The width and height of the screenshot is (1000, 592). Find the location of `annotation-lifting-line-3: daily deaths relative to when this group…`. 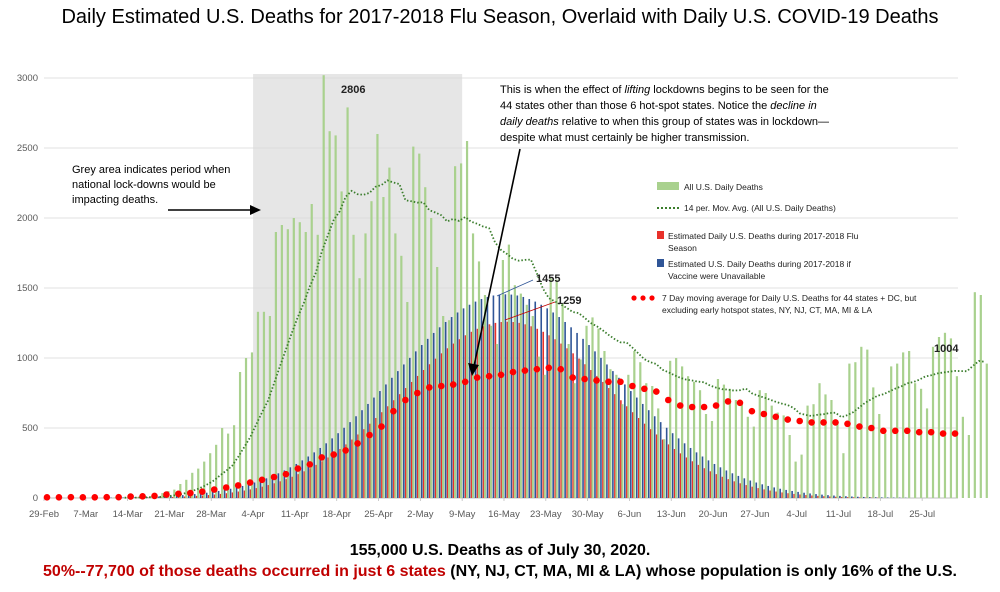

annotation-lifting-line-3: daily deaths relative to when this group… is located at coordinates (664, 122).